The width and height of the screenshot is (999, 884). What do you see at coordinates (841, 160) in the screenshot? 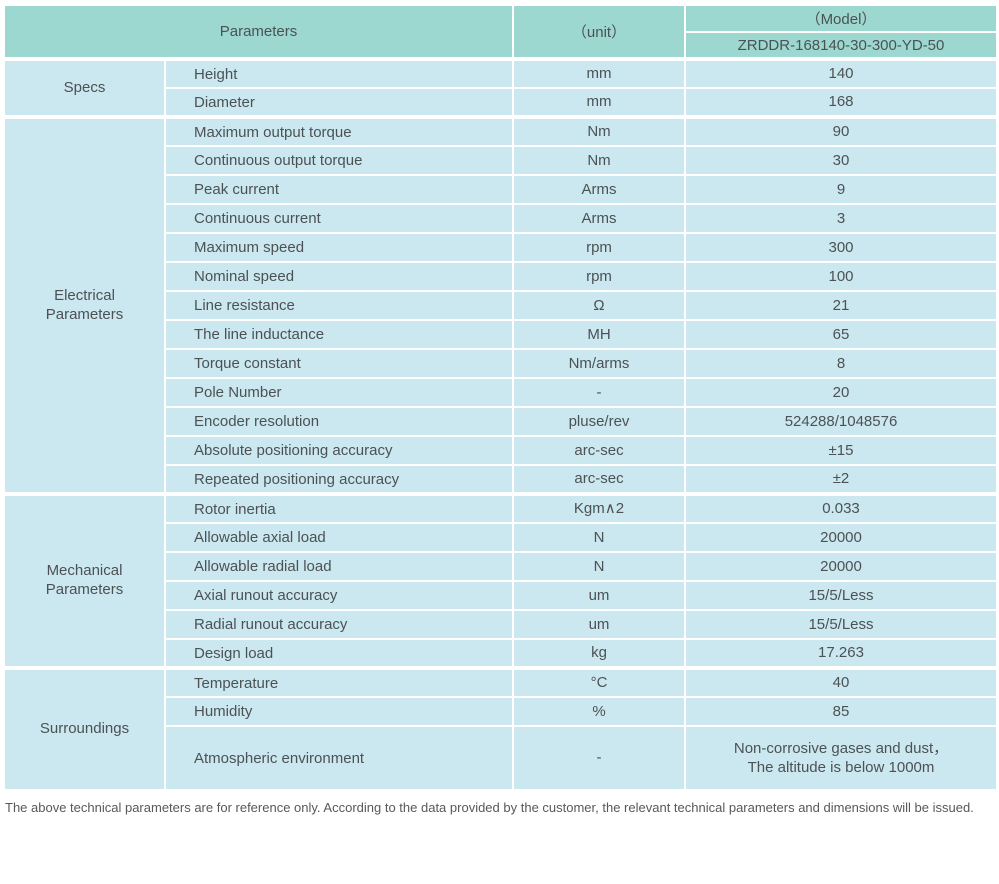
I see `value-cell: 30` at bounding box center [841, 160].